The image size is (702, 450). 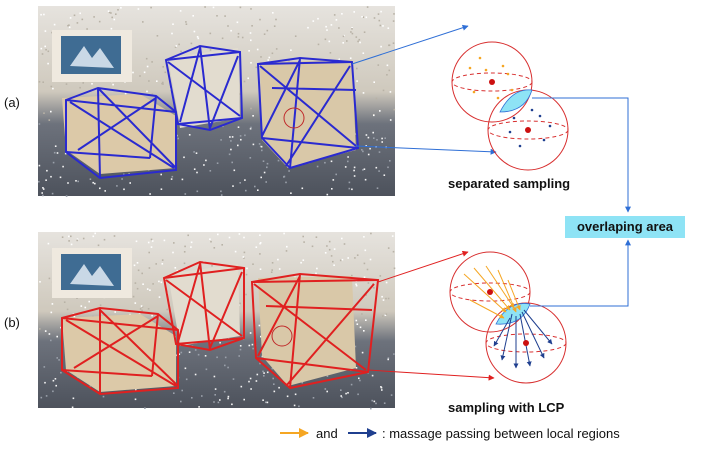 I want to click on bounding-box-overlays-b, so click(x=220, y=328).